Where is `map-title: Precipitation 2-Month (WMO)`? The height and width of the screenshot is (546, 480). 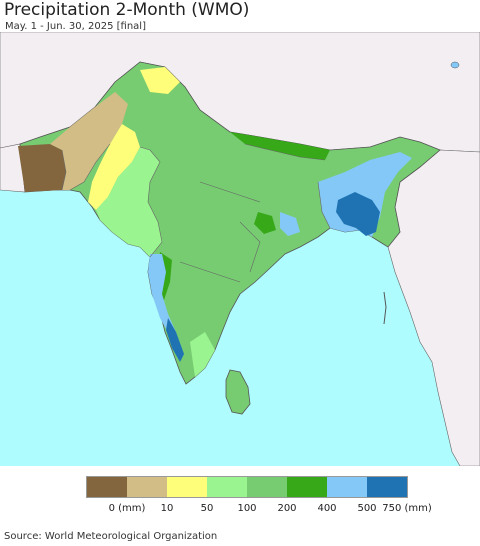
map-title: Precipitation 2-Month (WMO) is located at coordinates (127, 10).